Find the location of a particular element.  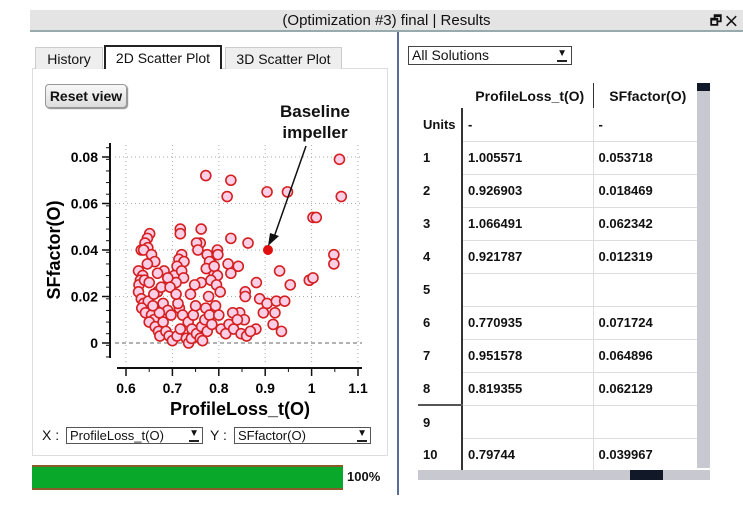

table-row: 4 0.921787 0.012319 is located at coordinates (557, 257).